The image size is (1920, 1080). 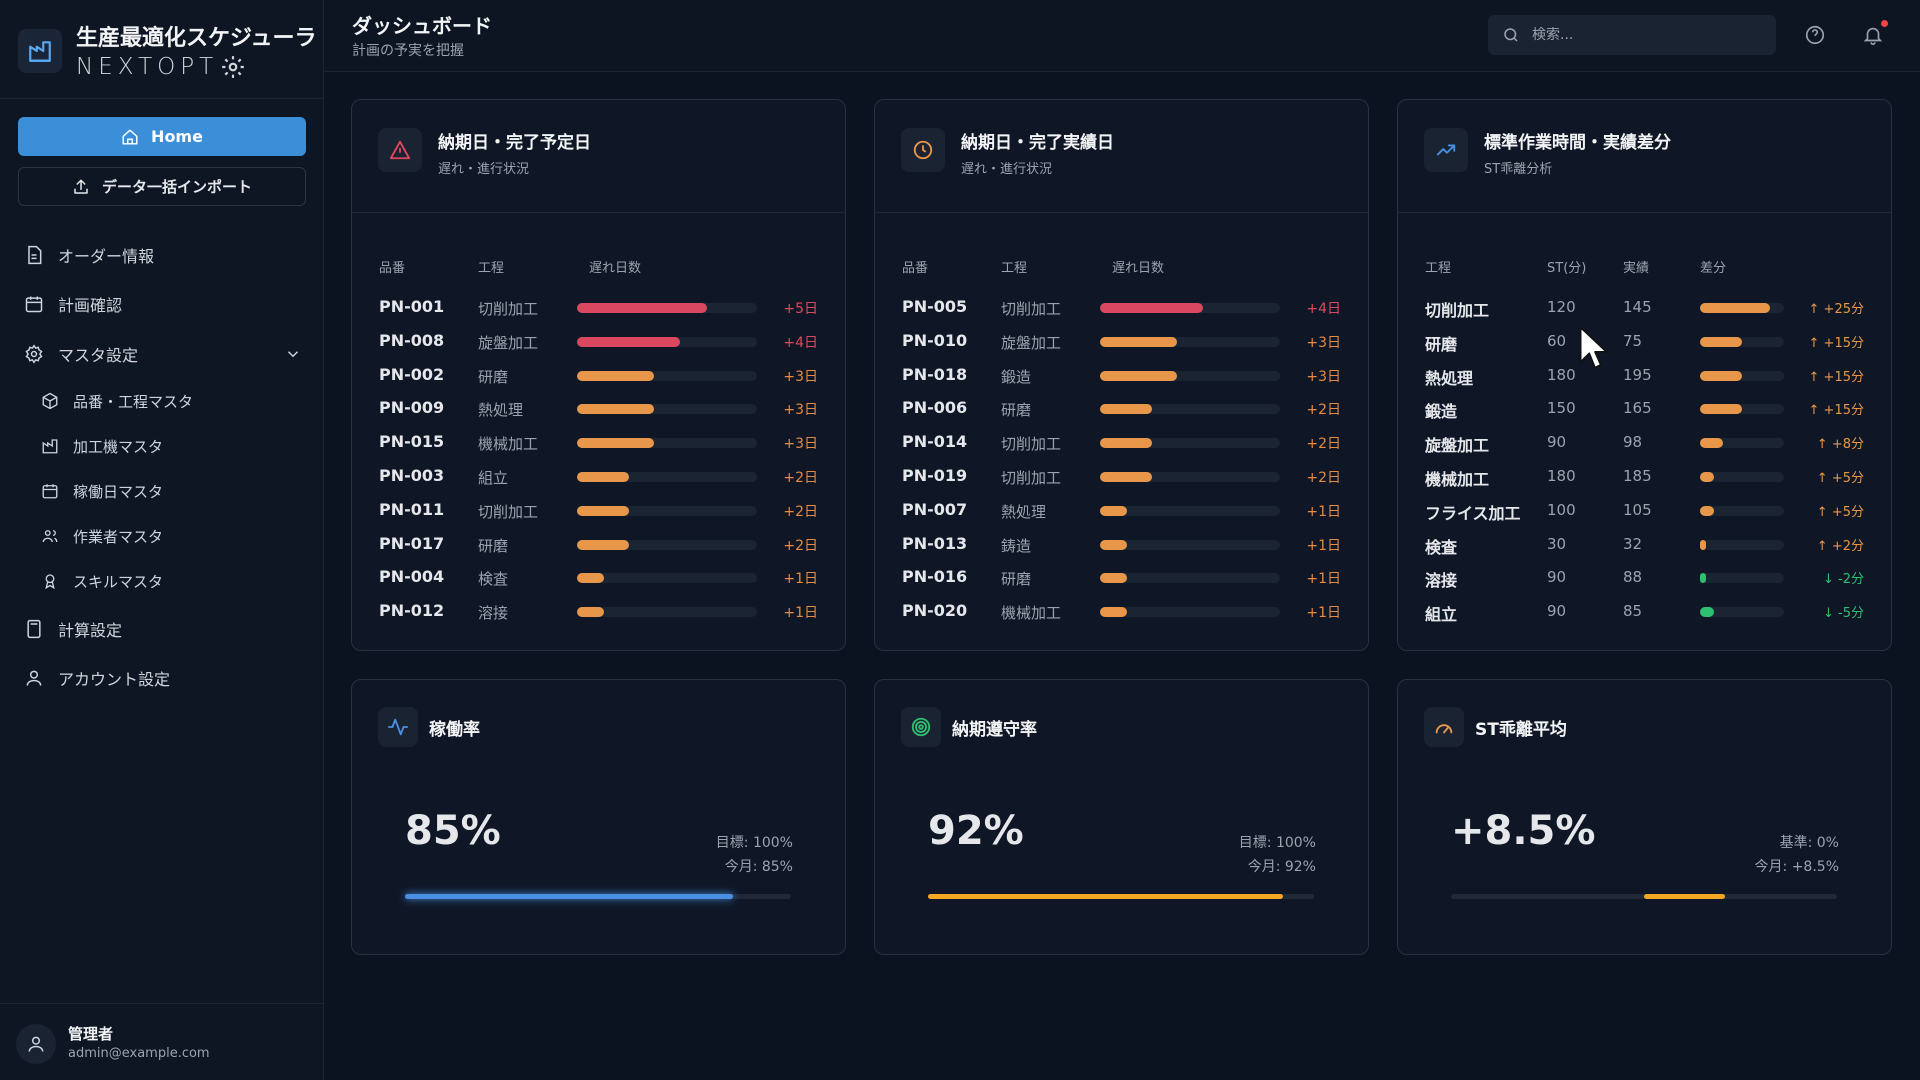 What do you see at coordinates (98, 355) in the screenshot?
I see `nav-master-label: マスタ設定` at bounding box center [98, 355].